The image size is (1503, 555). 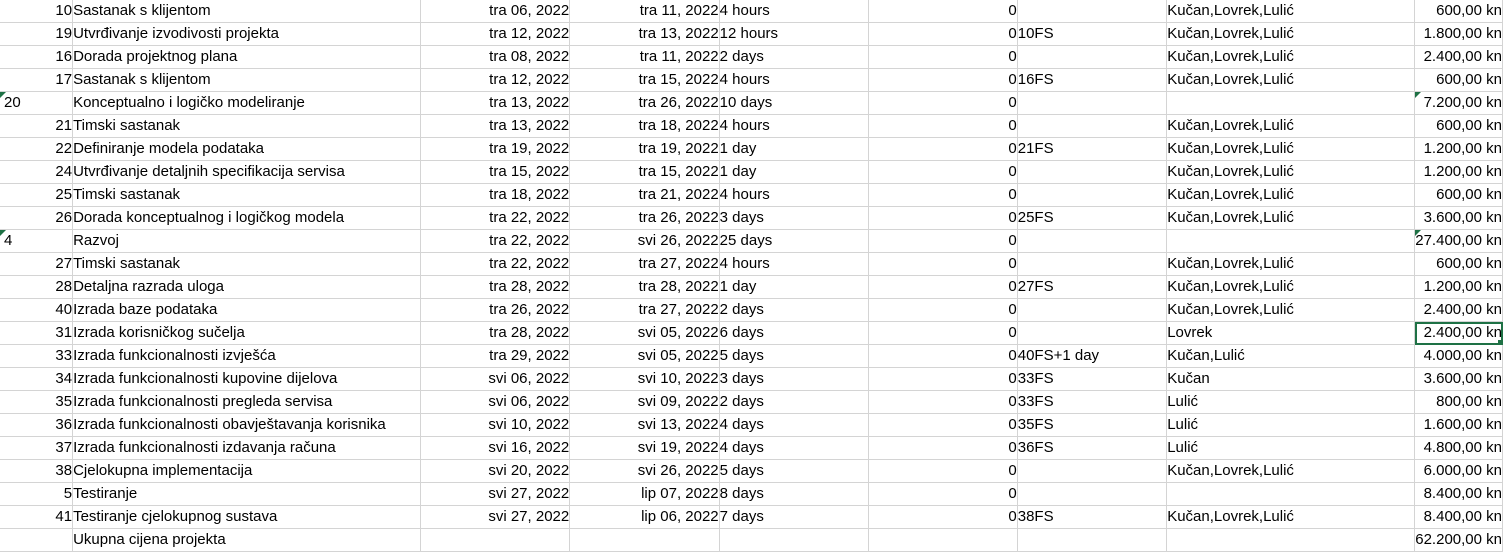 What do you see at coordinates (246, 471) in the screenshot?
I see `task-name-cell: Cjelokupna implementacija` at bounding box center [246, 471].